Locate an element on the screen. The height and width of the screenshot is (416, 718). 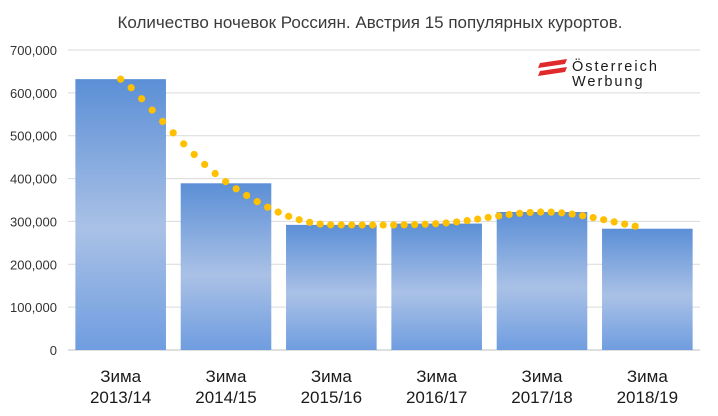
logo-stripes-icon is located at coordinates (552, 67).